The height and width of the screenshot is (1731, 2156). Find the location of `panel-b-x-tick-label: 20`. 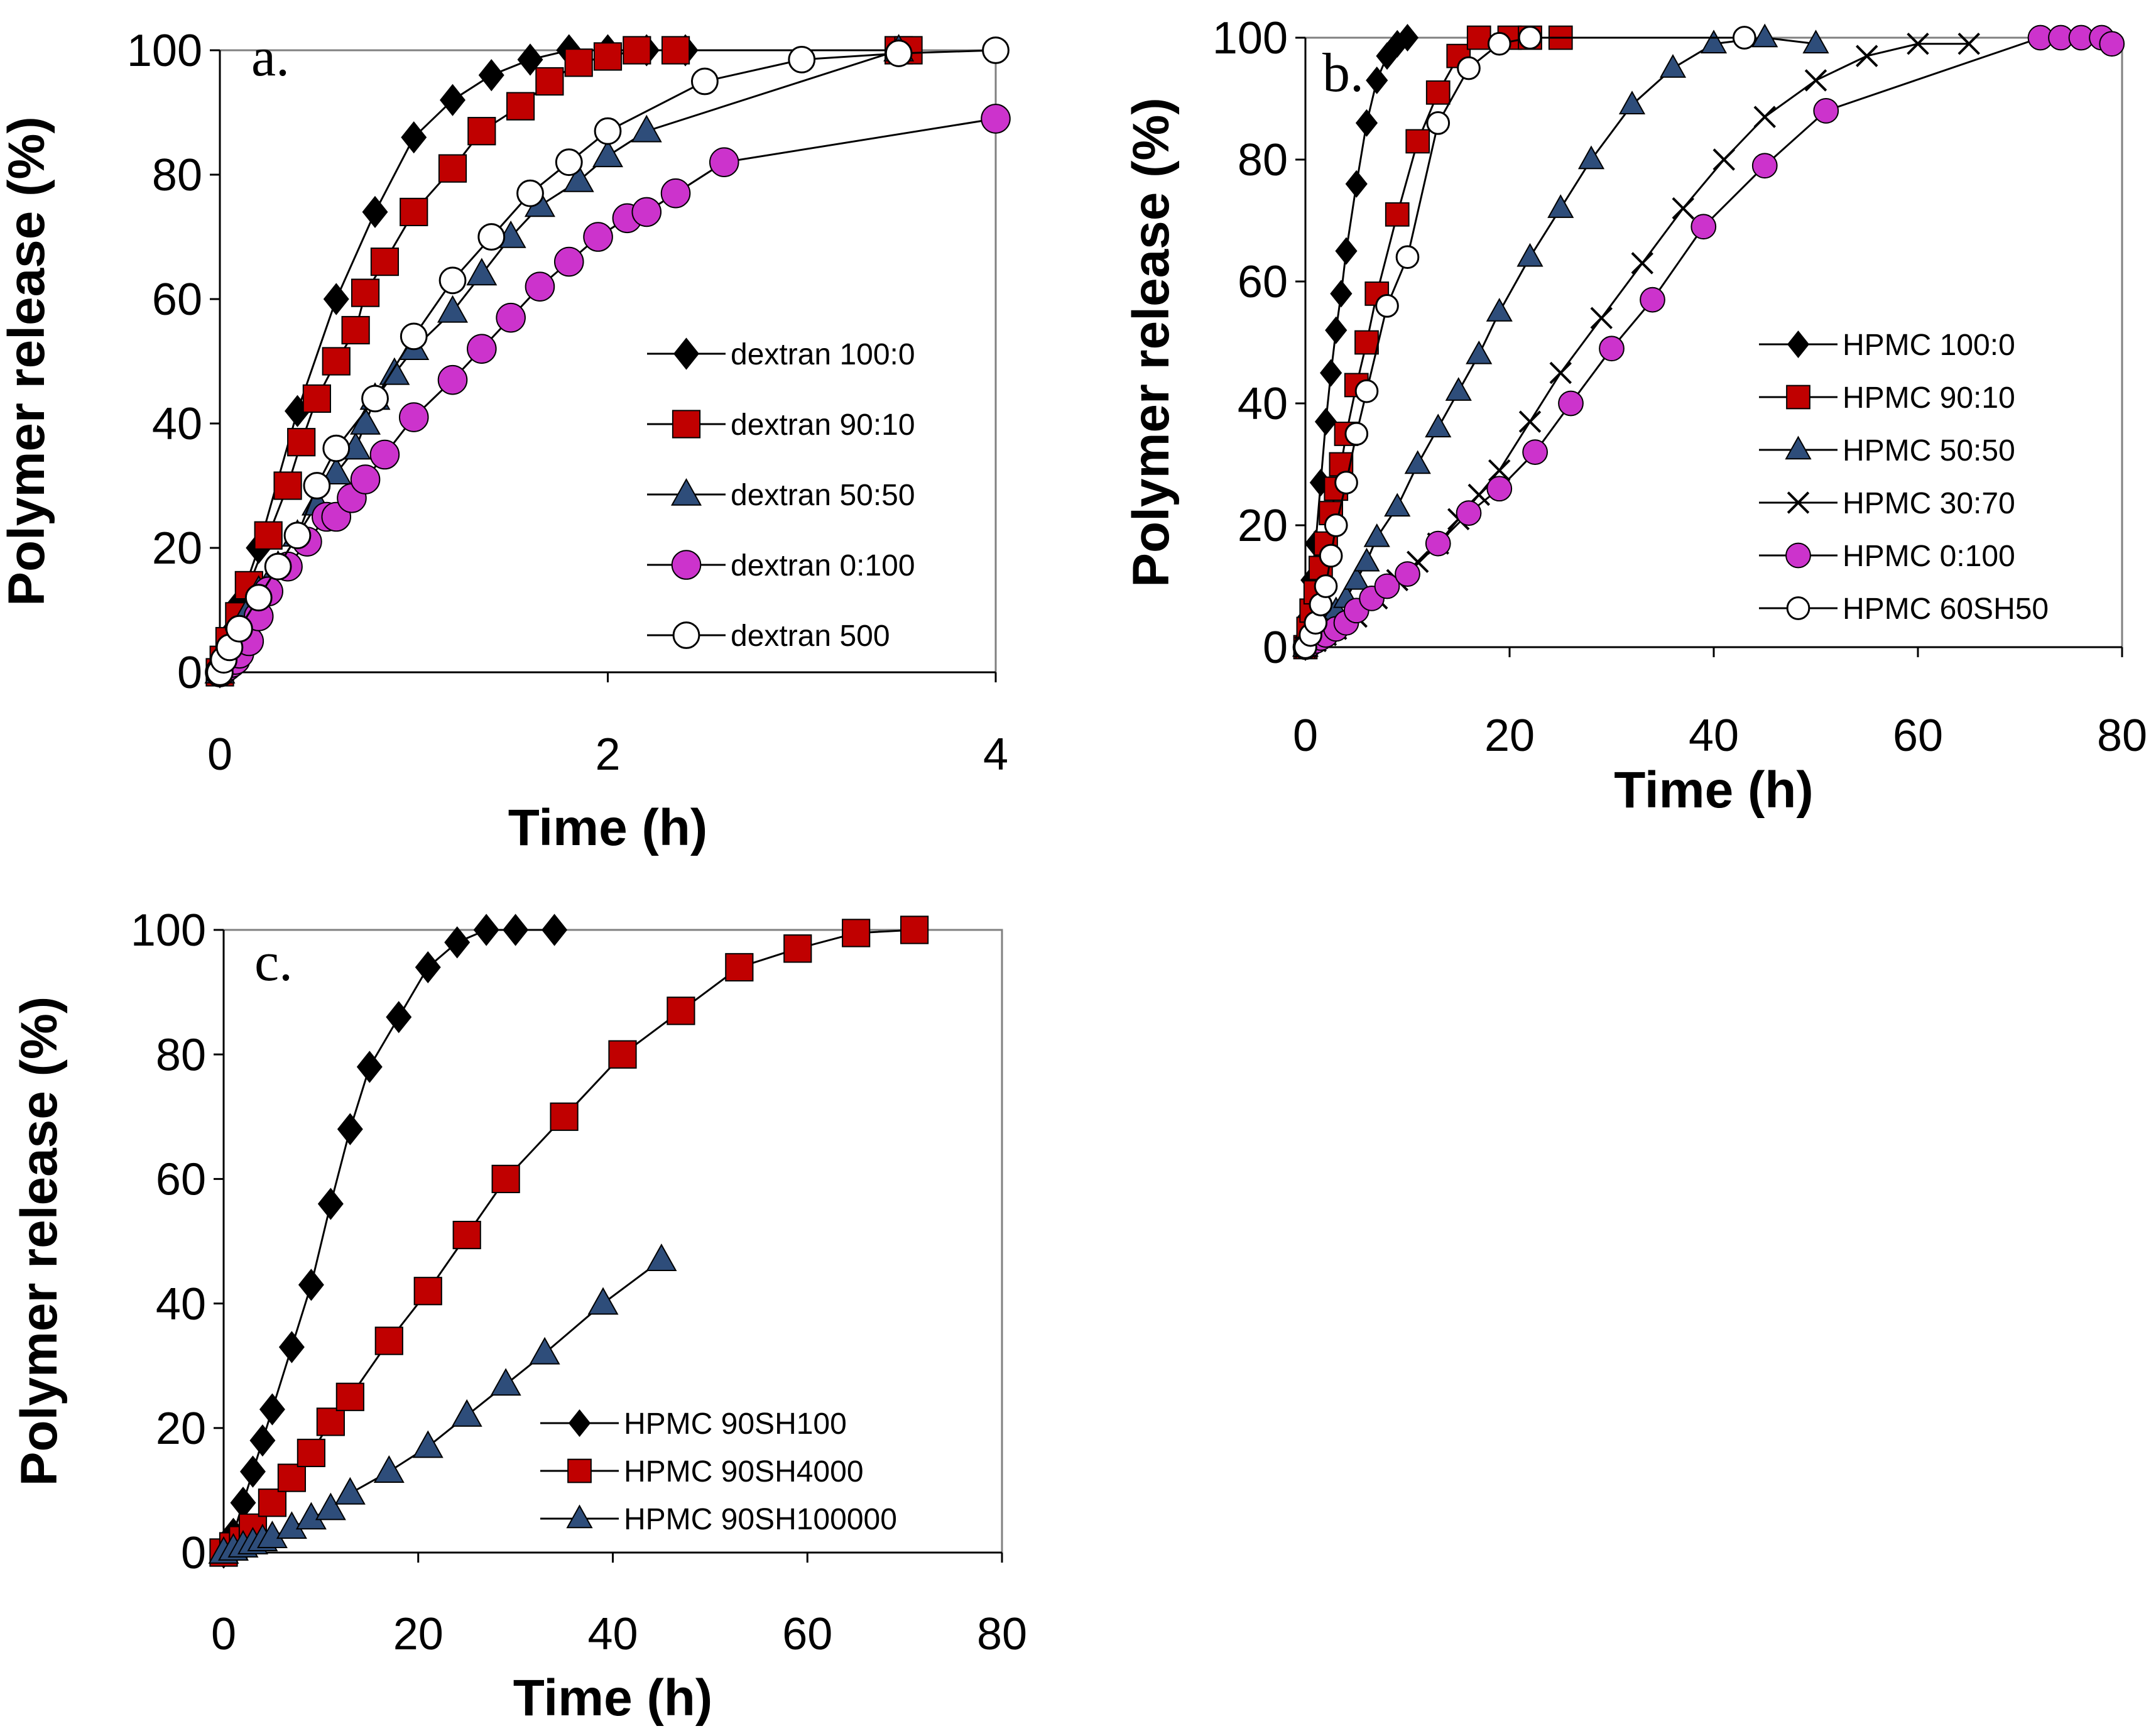

panel-b-x-tick-label: 20 is located at coordinates (1509, 736).